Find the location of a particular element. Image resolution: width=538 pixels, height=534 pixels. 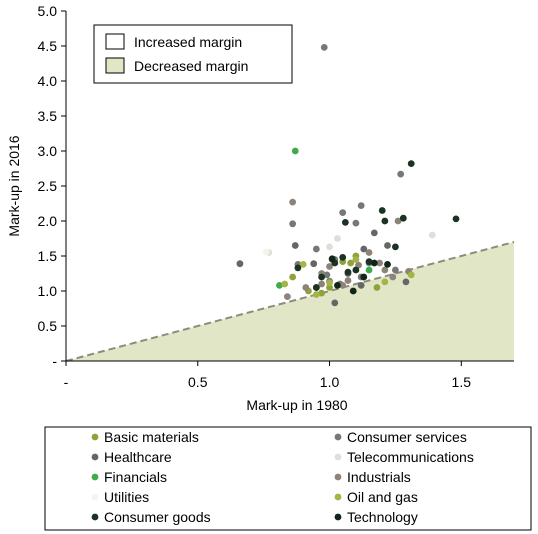

region-legend: Increased margin Decreased margin is located at coordinates (193, 54).